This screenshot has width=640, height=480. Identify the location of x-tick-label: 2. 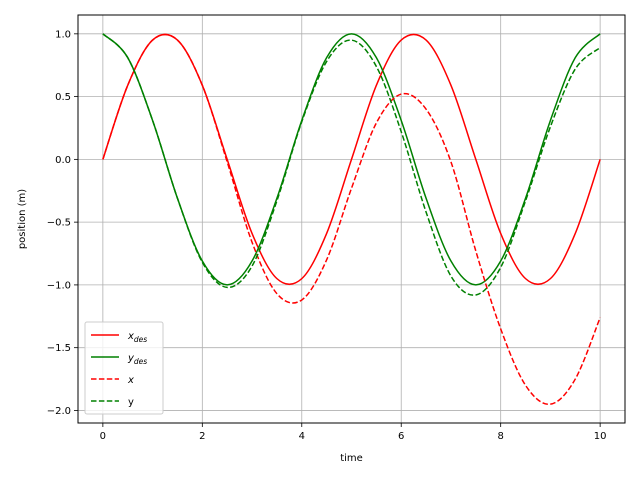
(202, 436).